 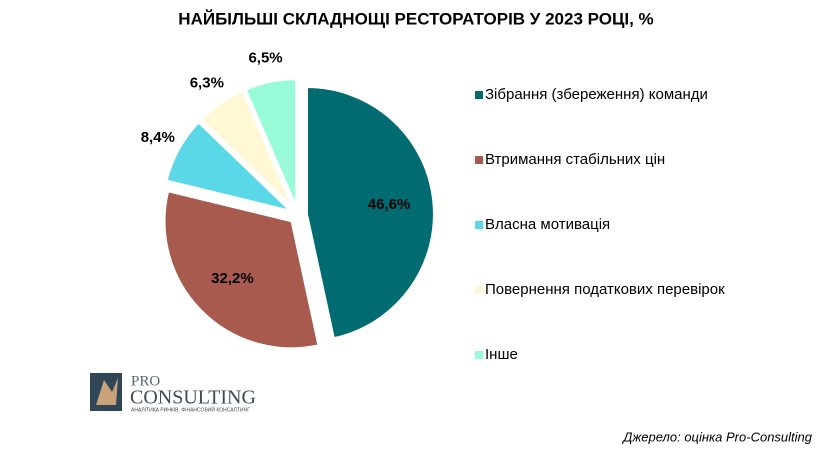 I want to click on data-label: 8,4%, so click(x=158, y=137).